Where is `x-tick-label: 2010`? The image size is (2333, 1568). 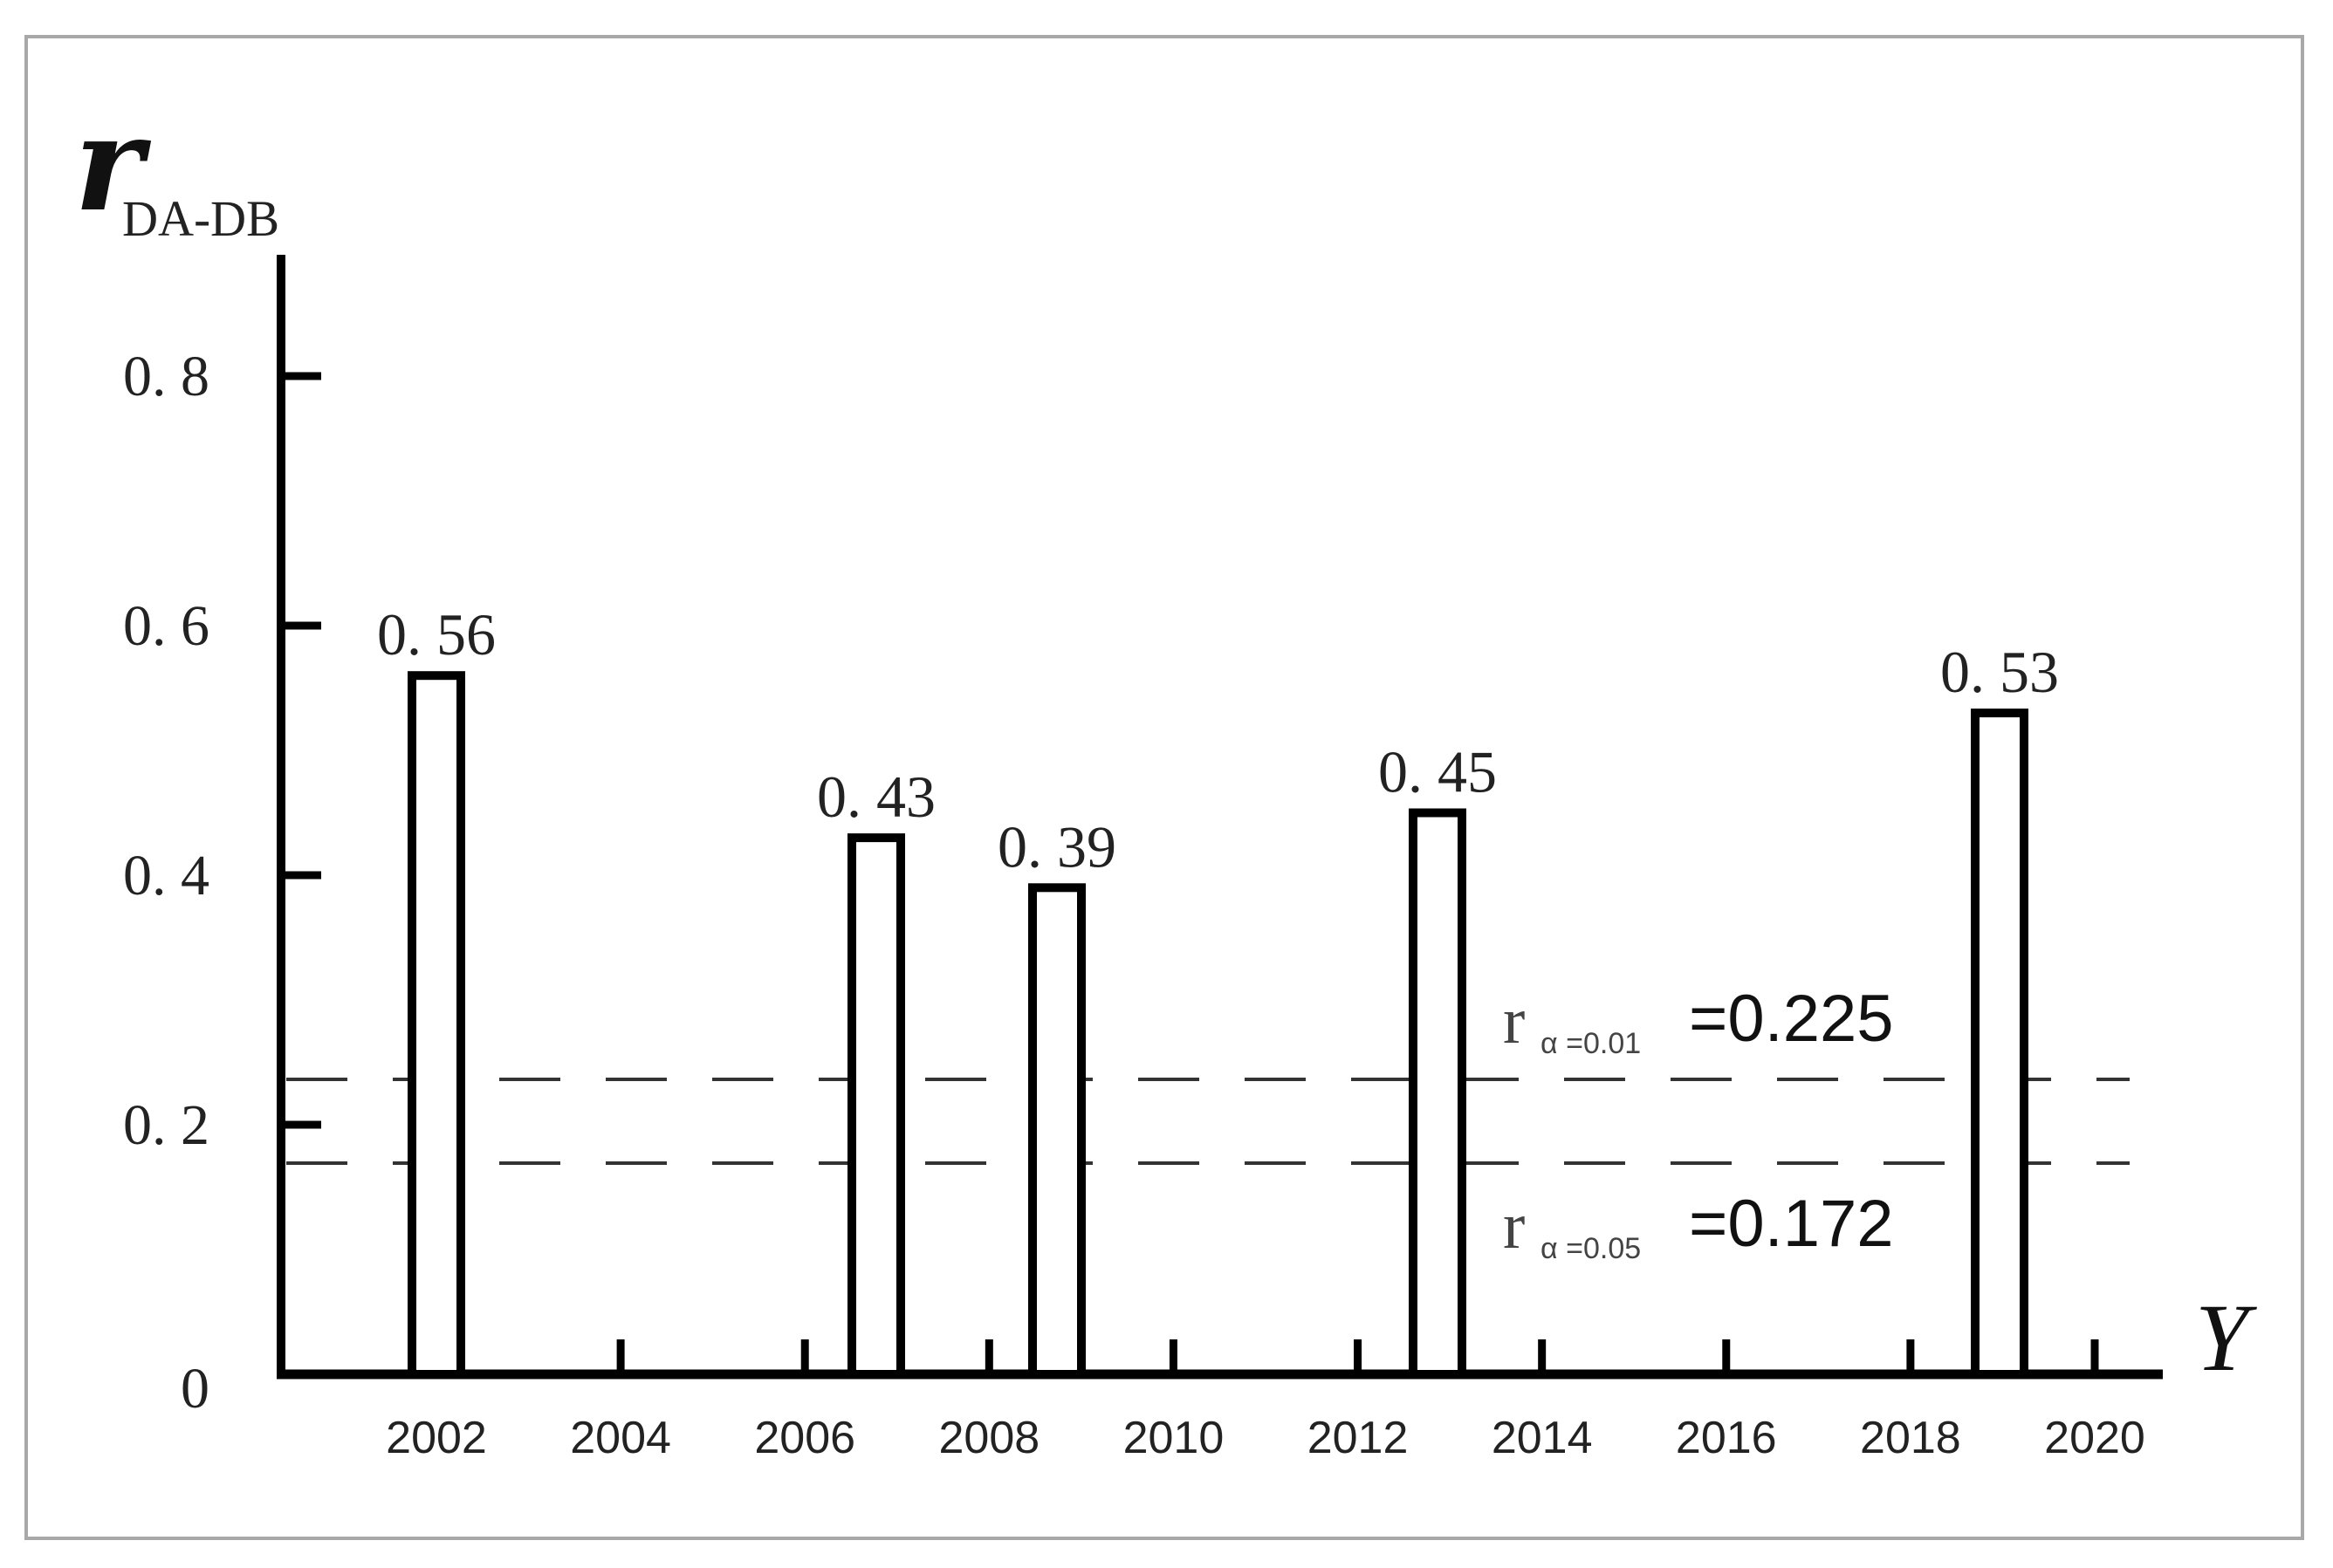
x-tick-label: 2010 is located at coordinates (1174, 1438).